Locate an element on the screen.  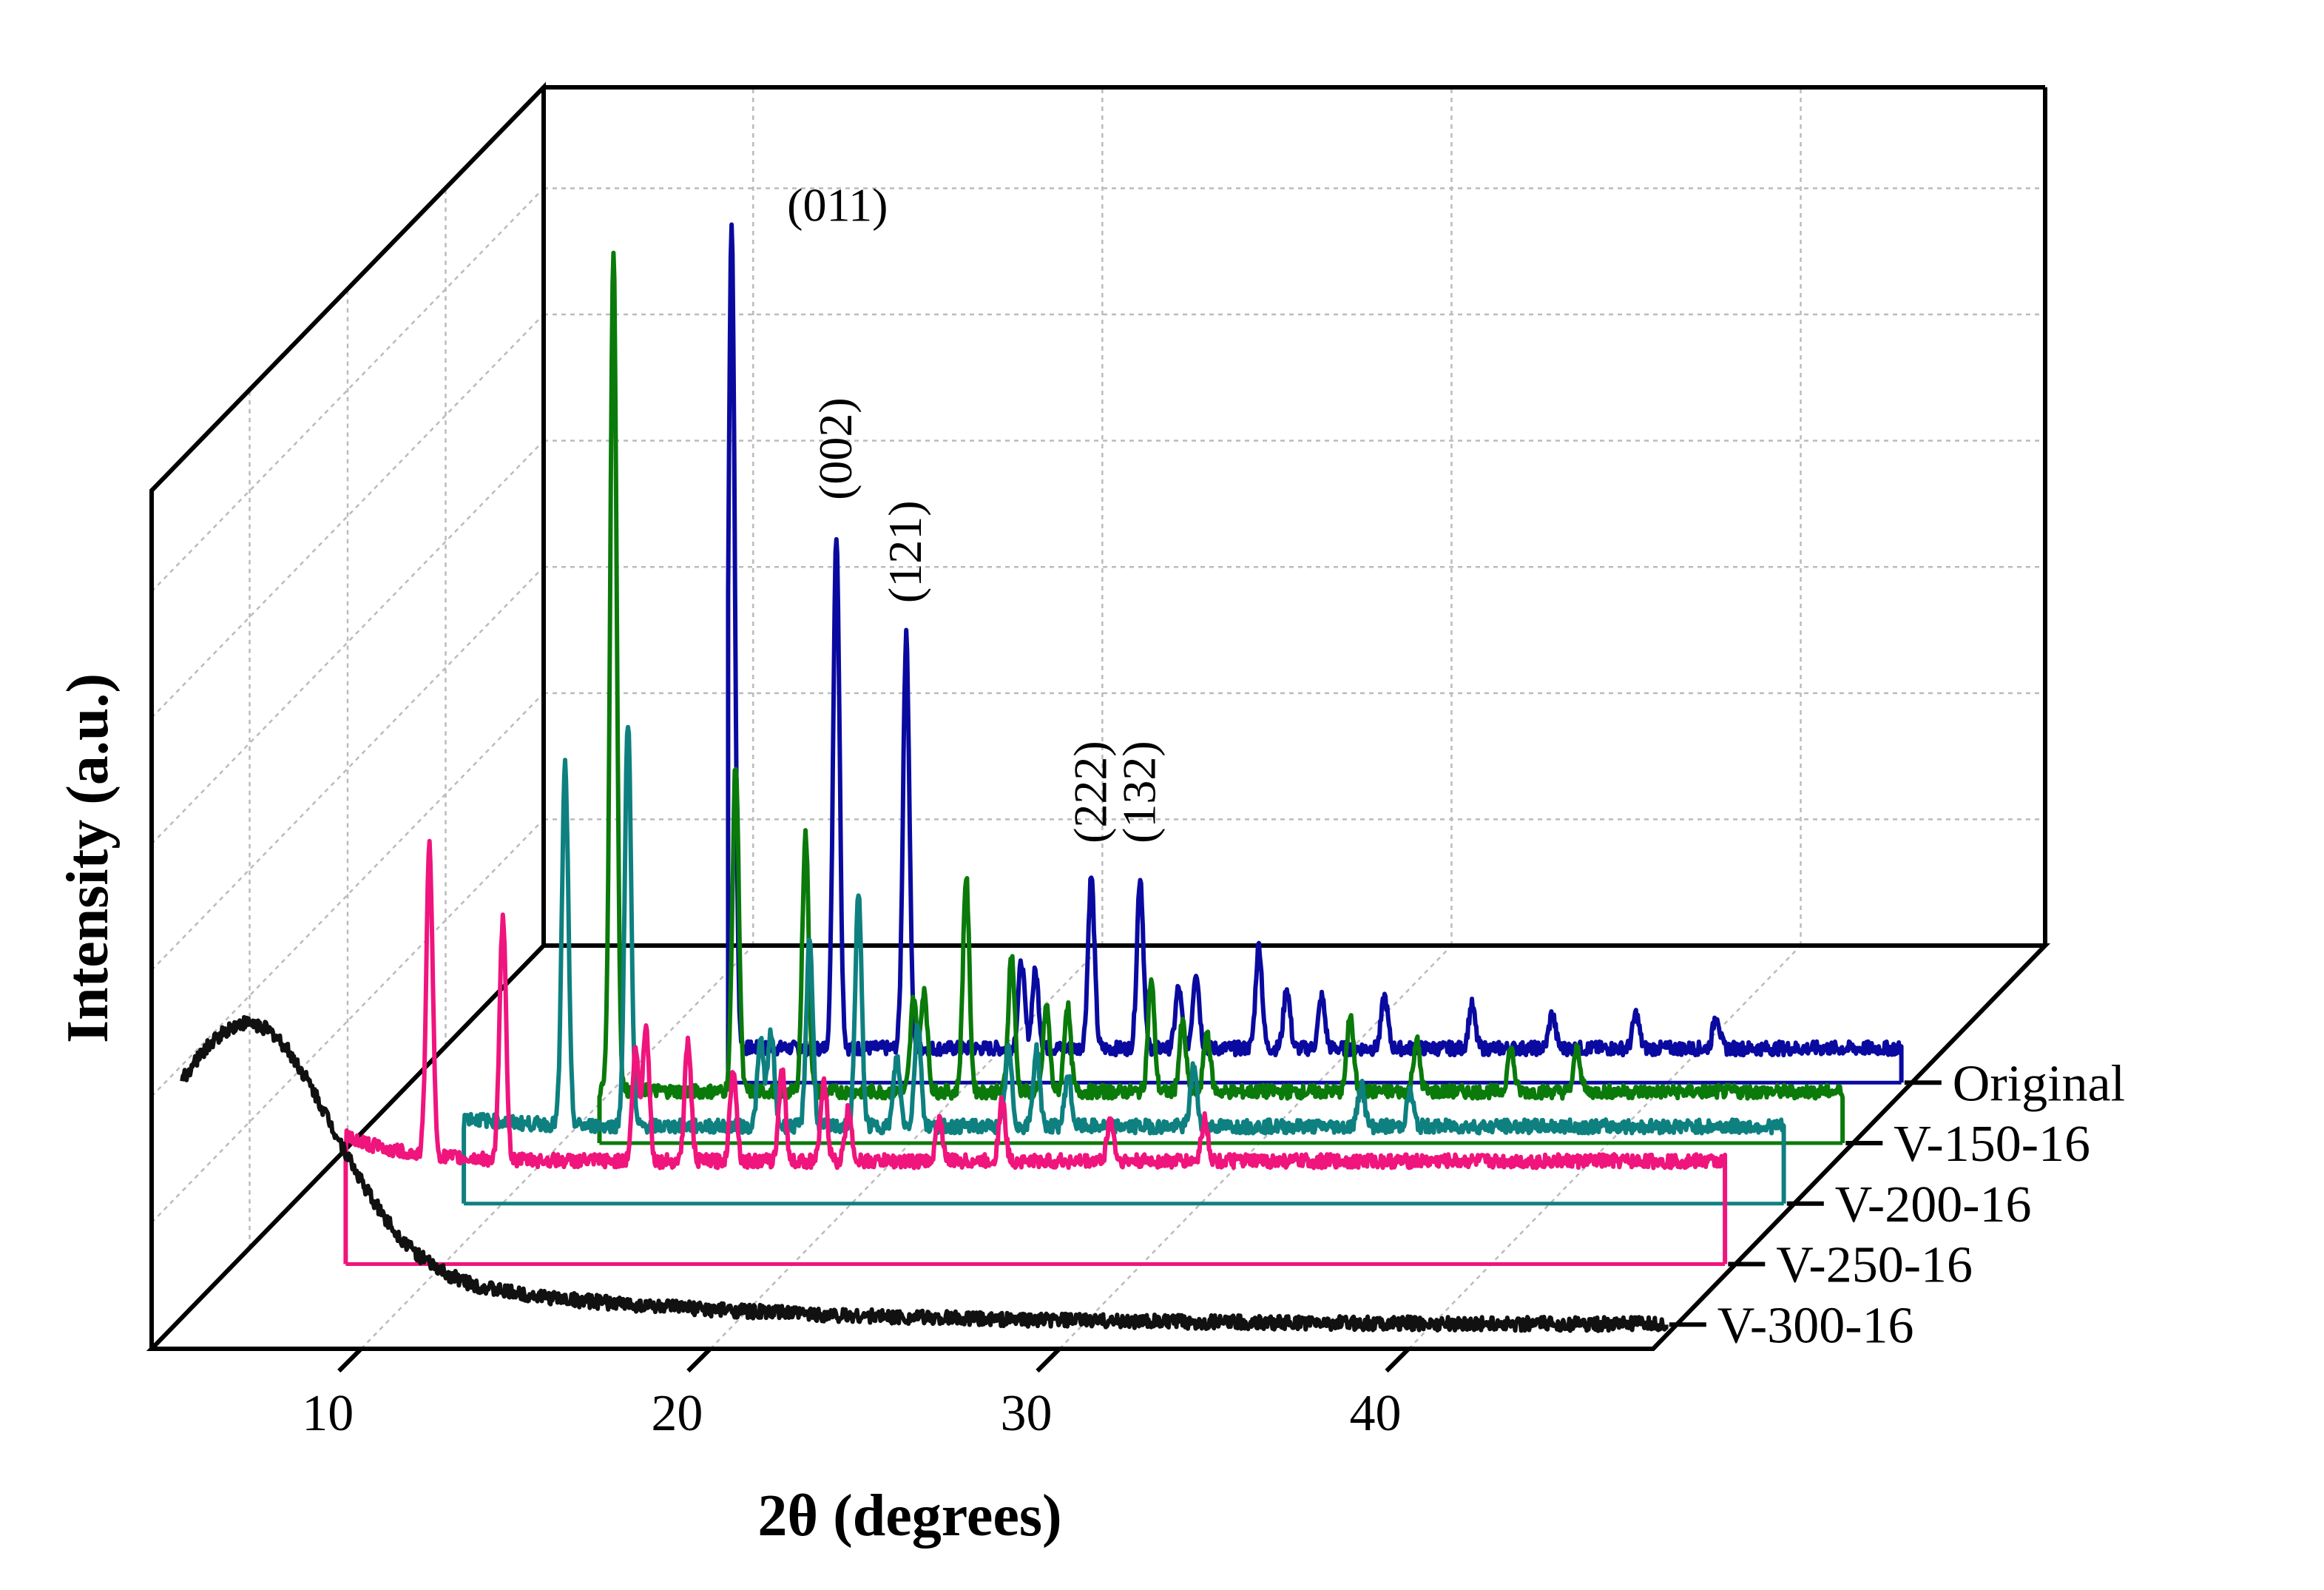
peak-label: (011) is located at coordinates (837, 204).